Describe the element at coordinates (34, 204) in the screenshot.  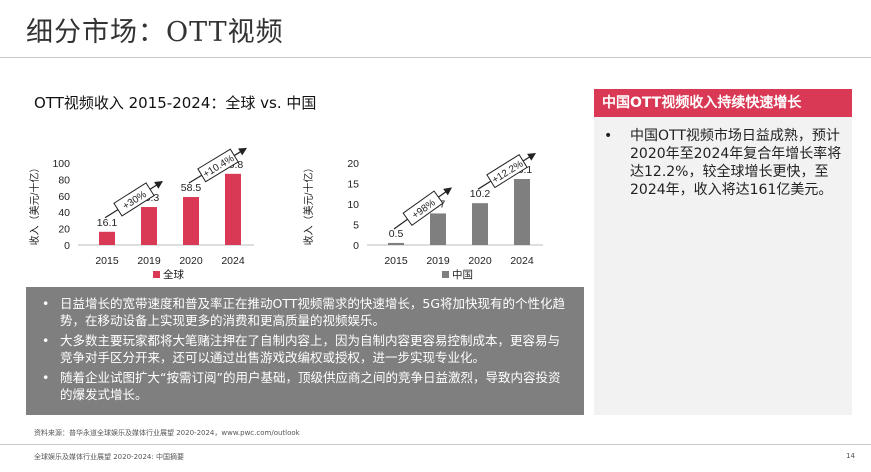
I see `global-y-axis-label: 收入（美元/十亿）` at that location.